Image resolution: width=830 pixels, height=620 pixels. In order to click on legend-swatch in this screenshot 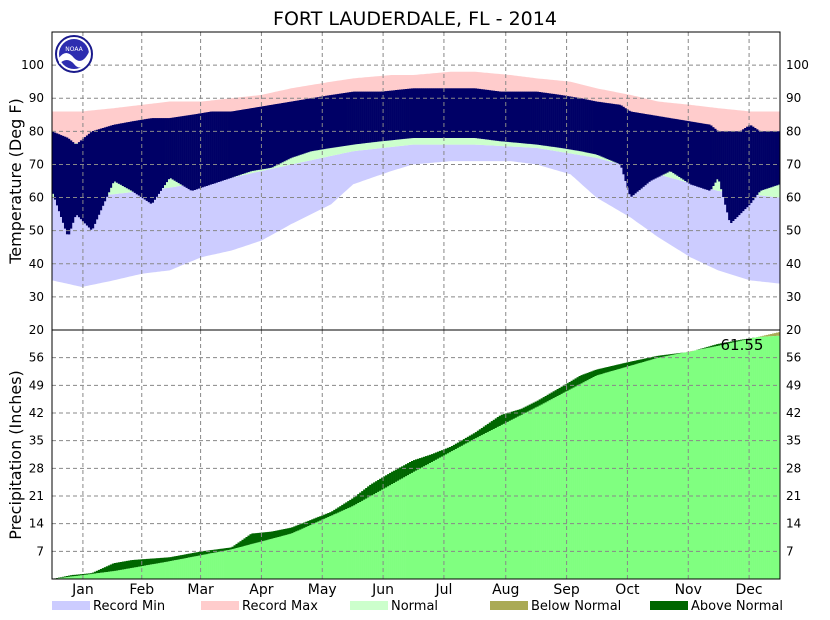, I will do `click(71, 605)`.